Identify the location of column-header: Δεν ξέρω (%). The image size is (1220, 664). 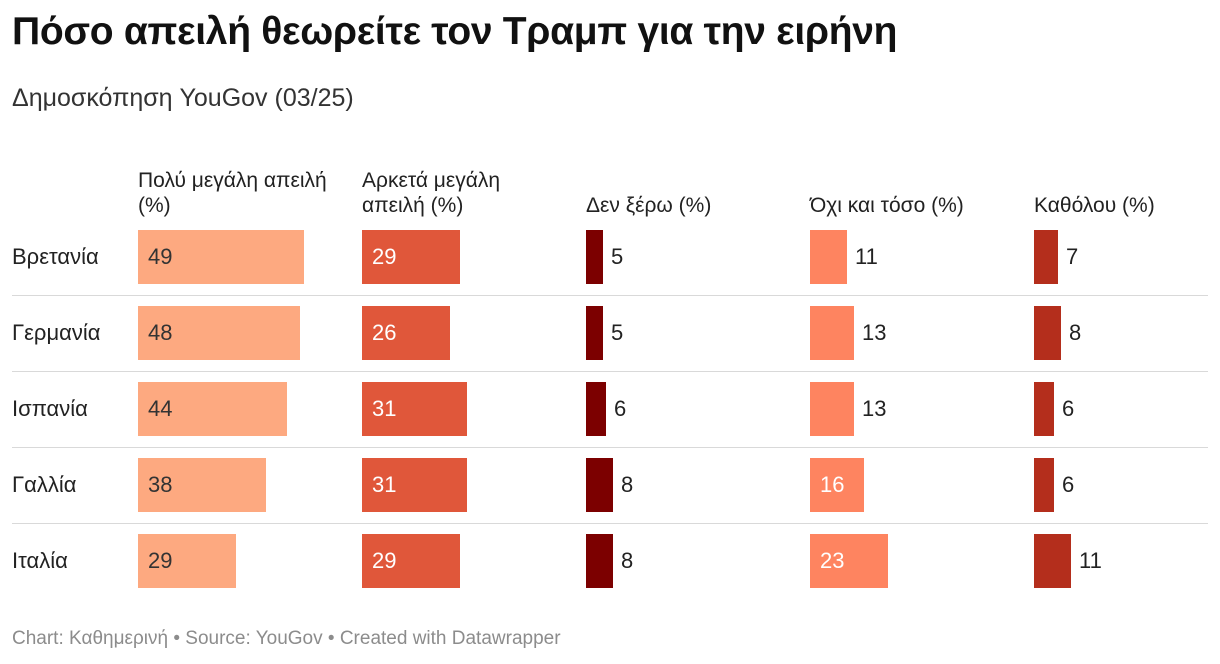
(686, 174).